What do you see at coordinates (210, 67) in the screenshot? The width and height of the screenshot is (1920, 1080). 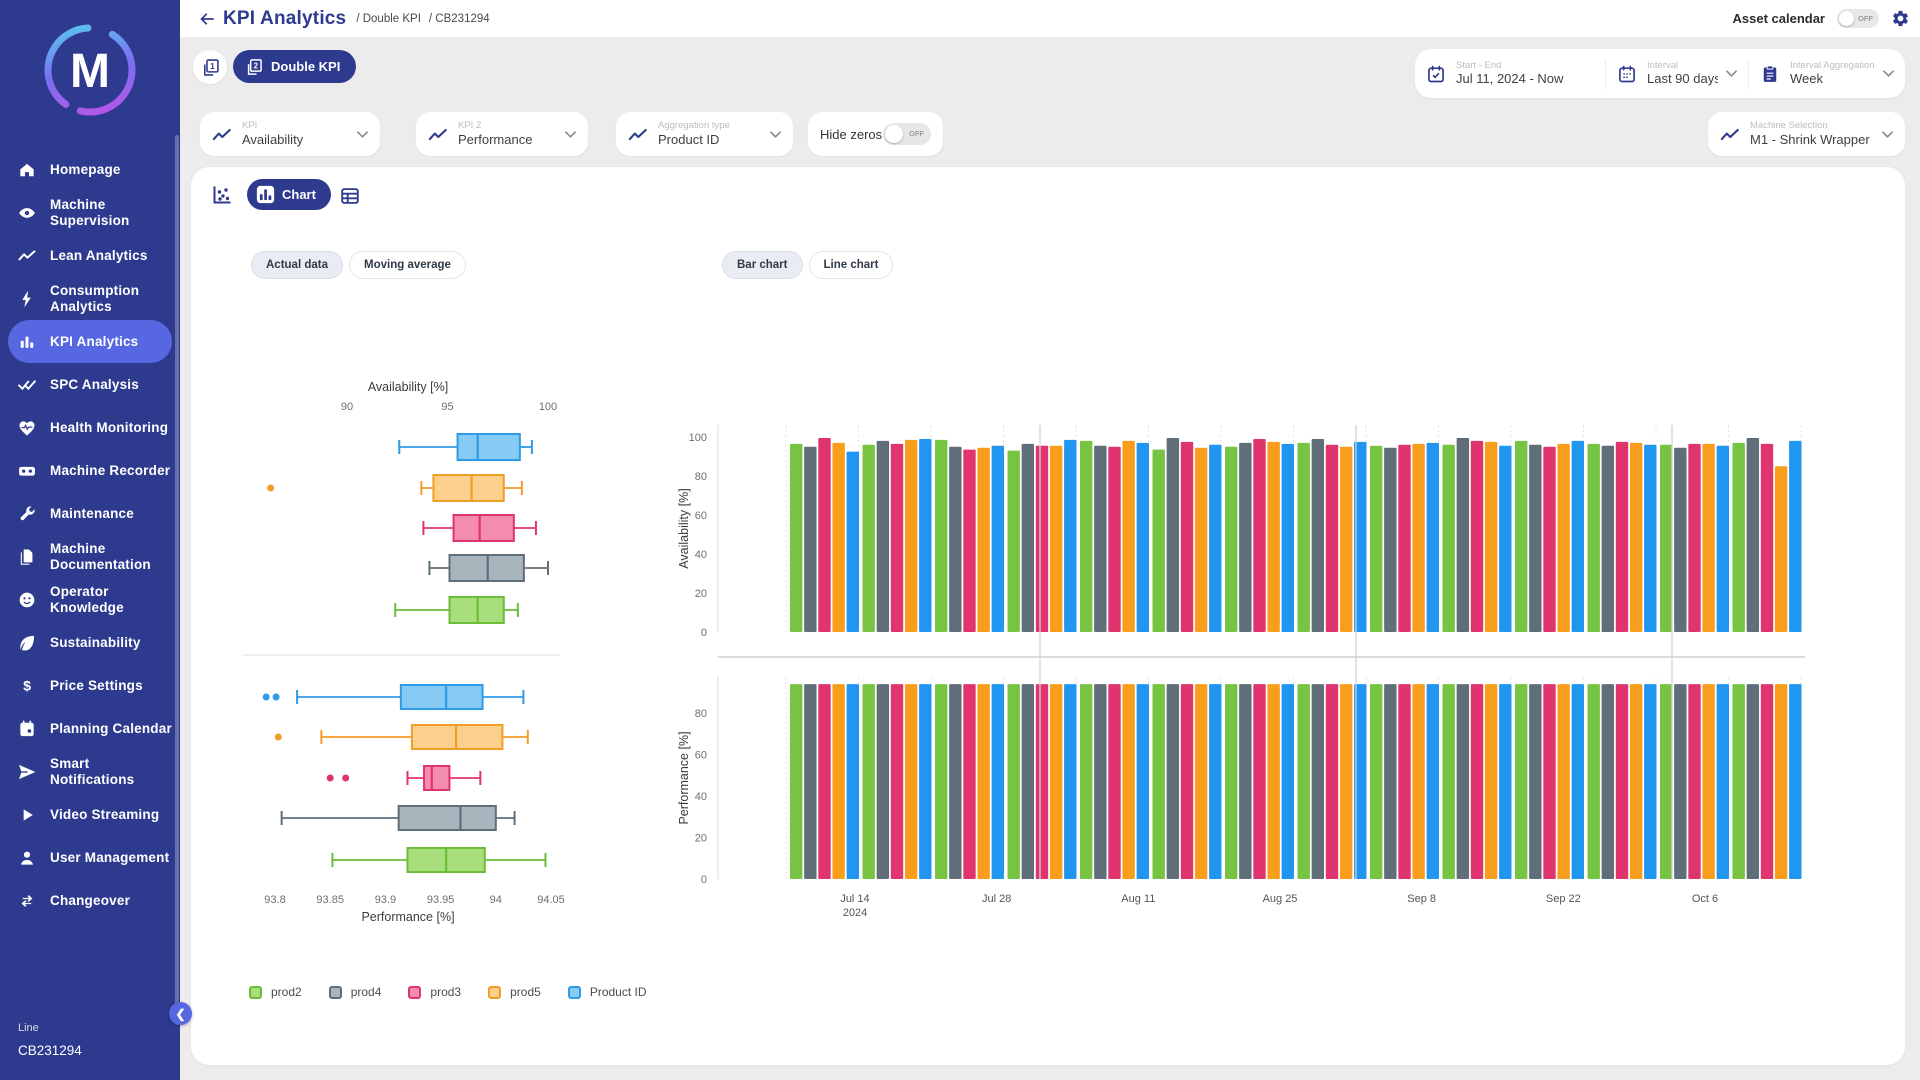 I see `single-kpi-button: 1` at bounding box center [210, 67].